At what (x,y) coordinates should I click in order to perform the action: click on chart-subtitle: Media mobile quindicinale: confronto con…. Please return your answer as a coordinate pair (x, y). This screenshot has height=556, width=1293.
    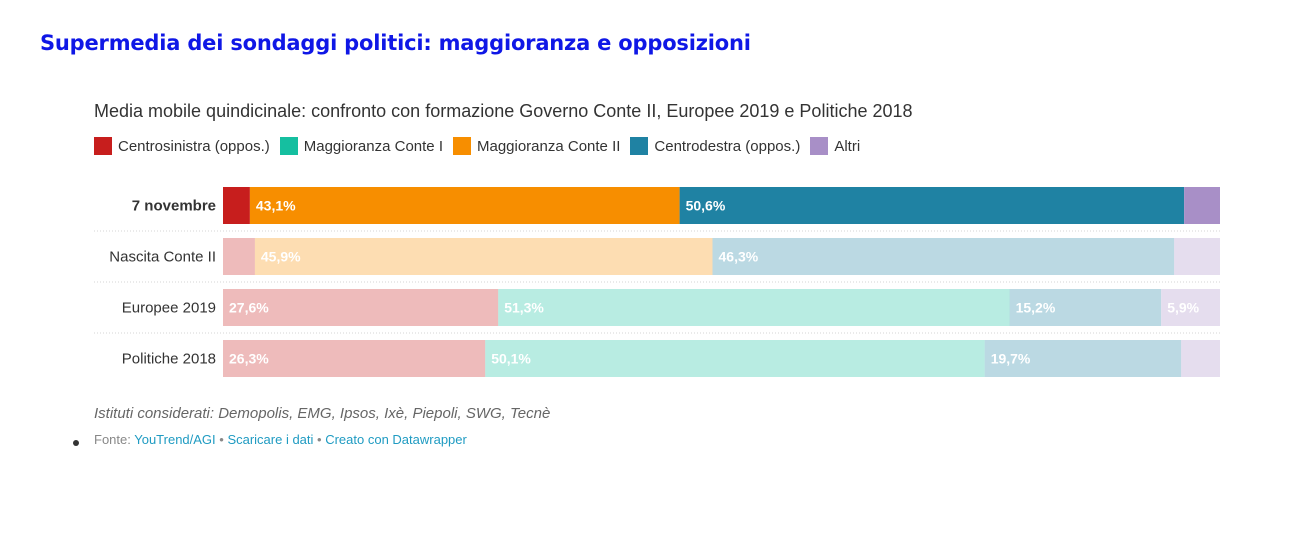
    Looking at the image, I should click on (503, 111).